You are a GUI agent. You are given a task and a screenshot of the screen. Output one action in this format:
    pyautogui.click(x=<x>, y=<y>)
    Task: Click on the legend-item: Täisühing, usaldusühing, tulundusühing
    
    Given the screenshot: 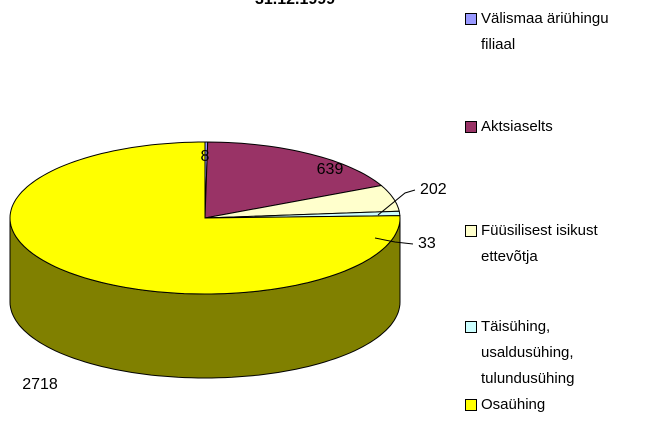 What is the action you would take?
    pyautogui.click(x=557, y=353)
    